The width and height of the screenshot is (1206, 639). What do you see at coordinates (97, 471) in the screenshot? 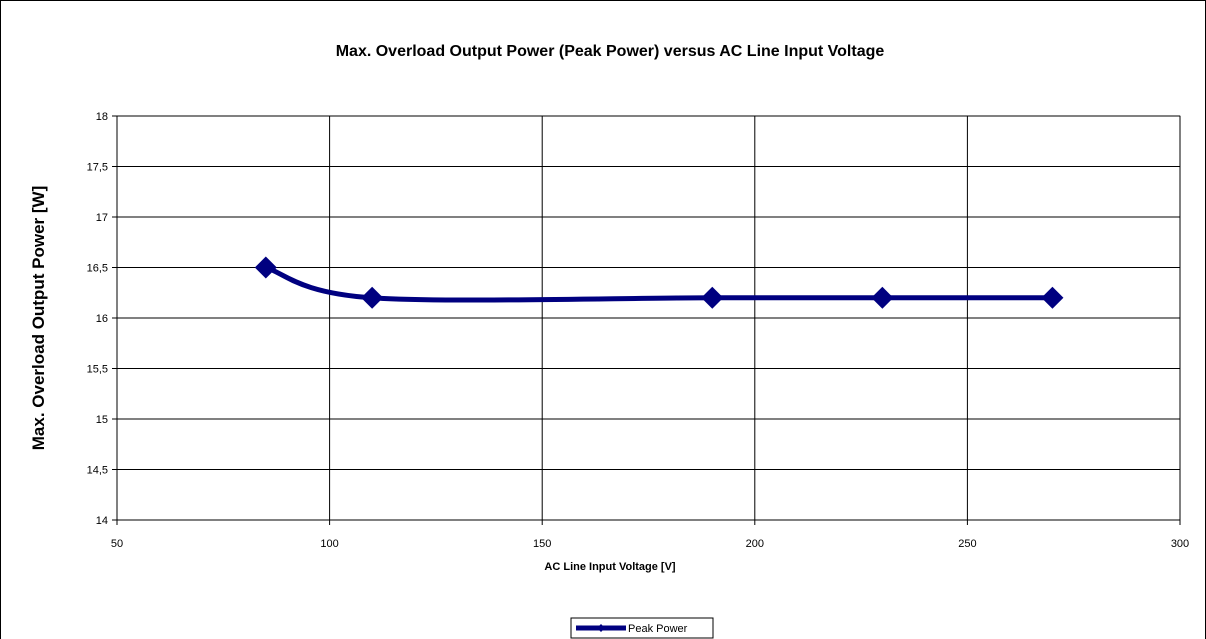
I see `y-tick-label: 14,5` at bounding box center [97, 471].